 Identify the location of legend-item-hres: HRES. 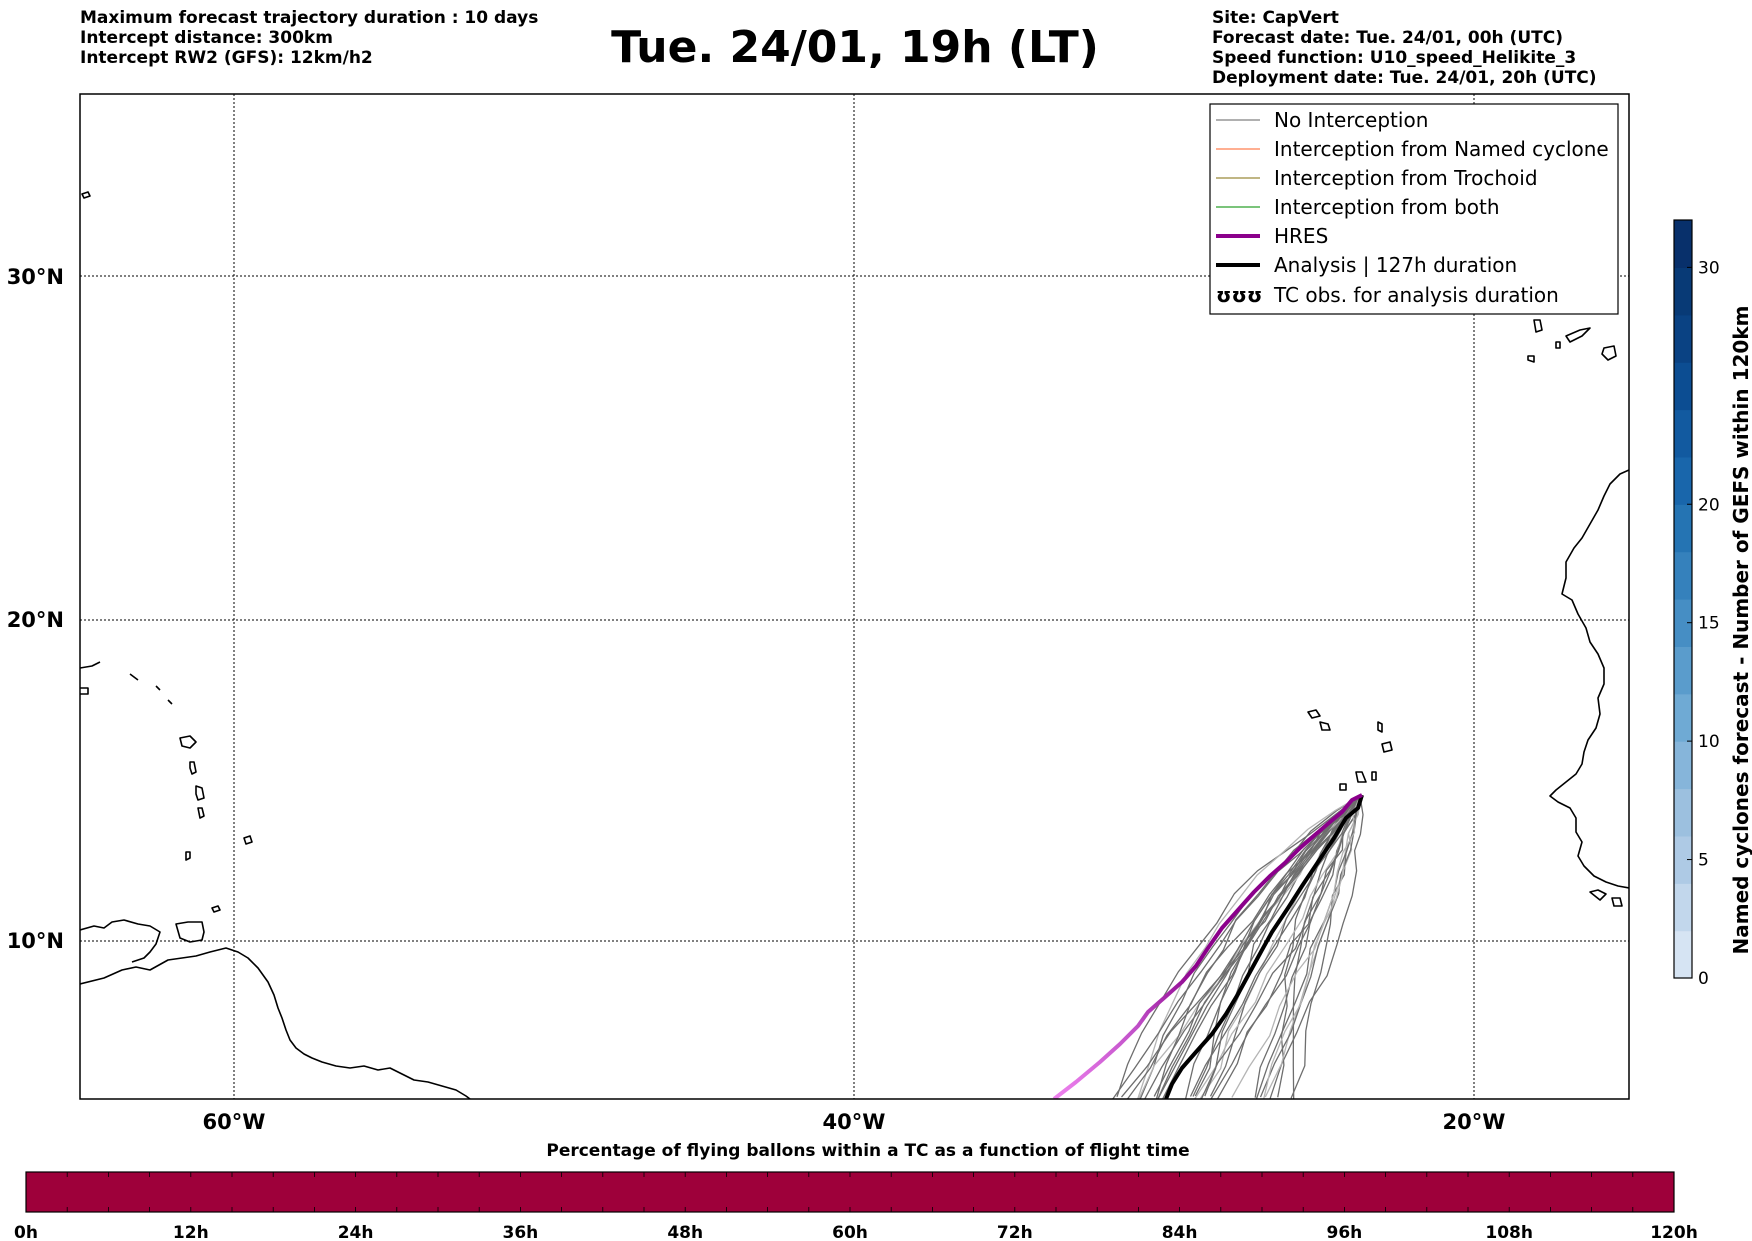
(1272, 236).